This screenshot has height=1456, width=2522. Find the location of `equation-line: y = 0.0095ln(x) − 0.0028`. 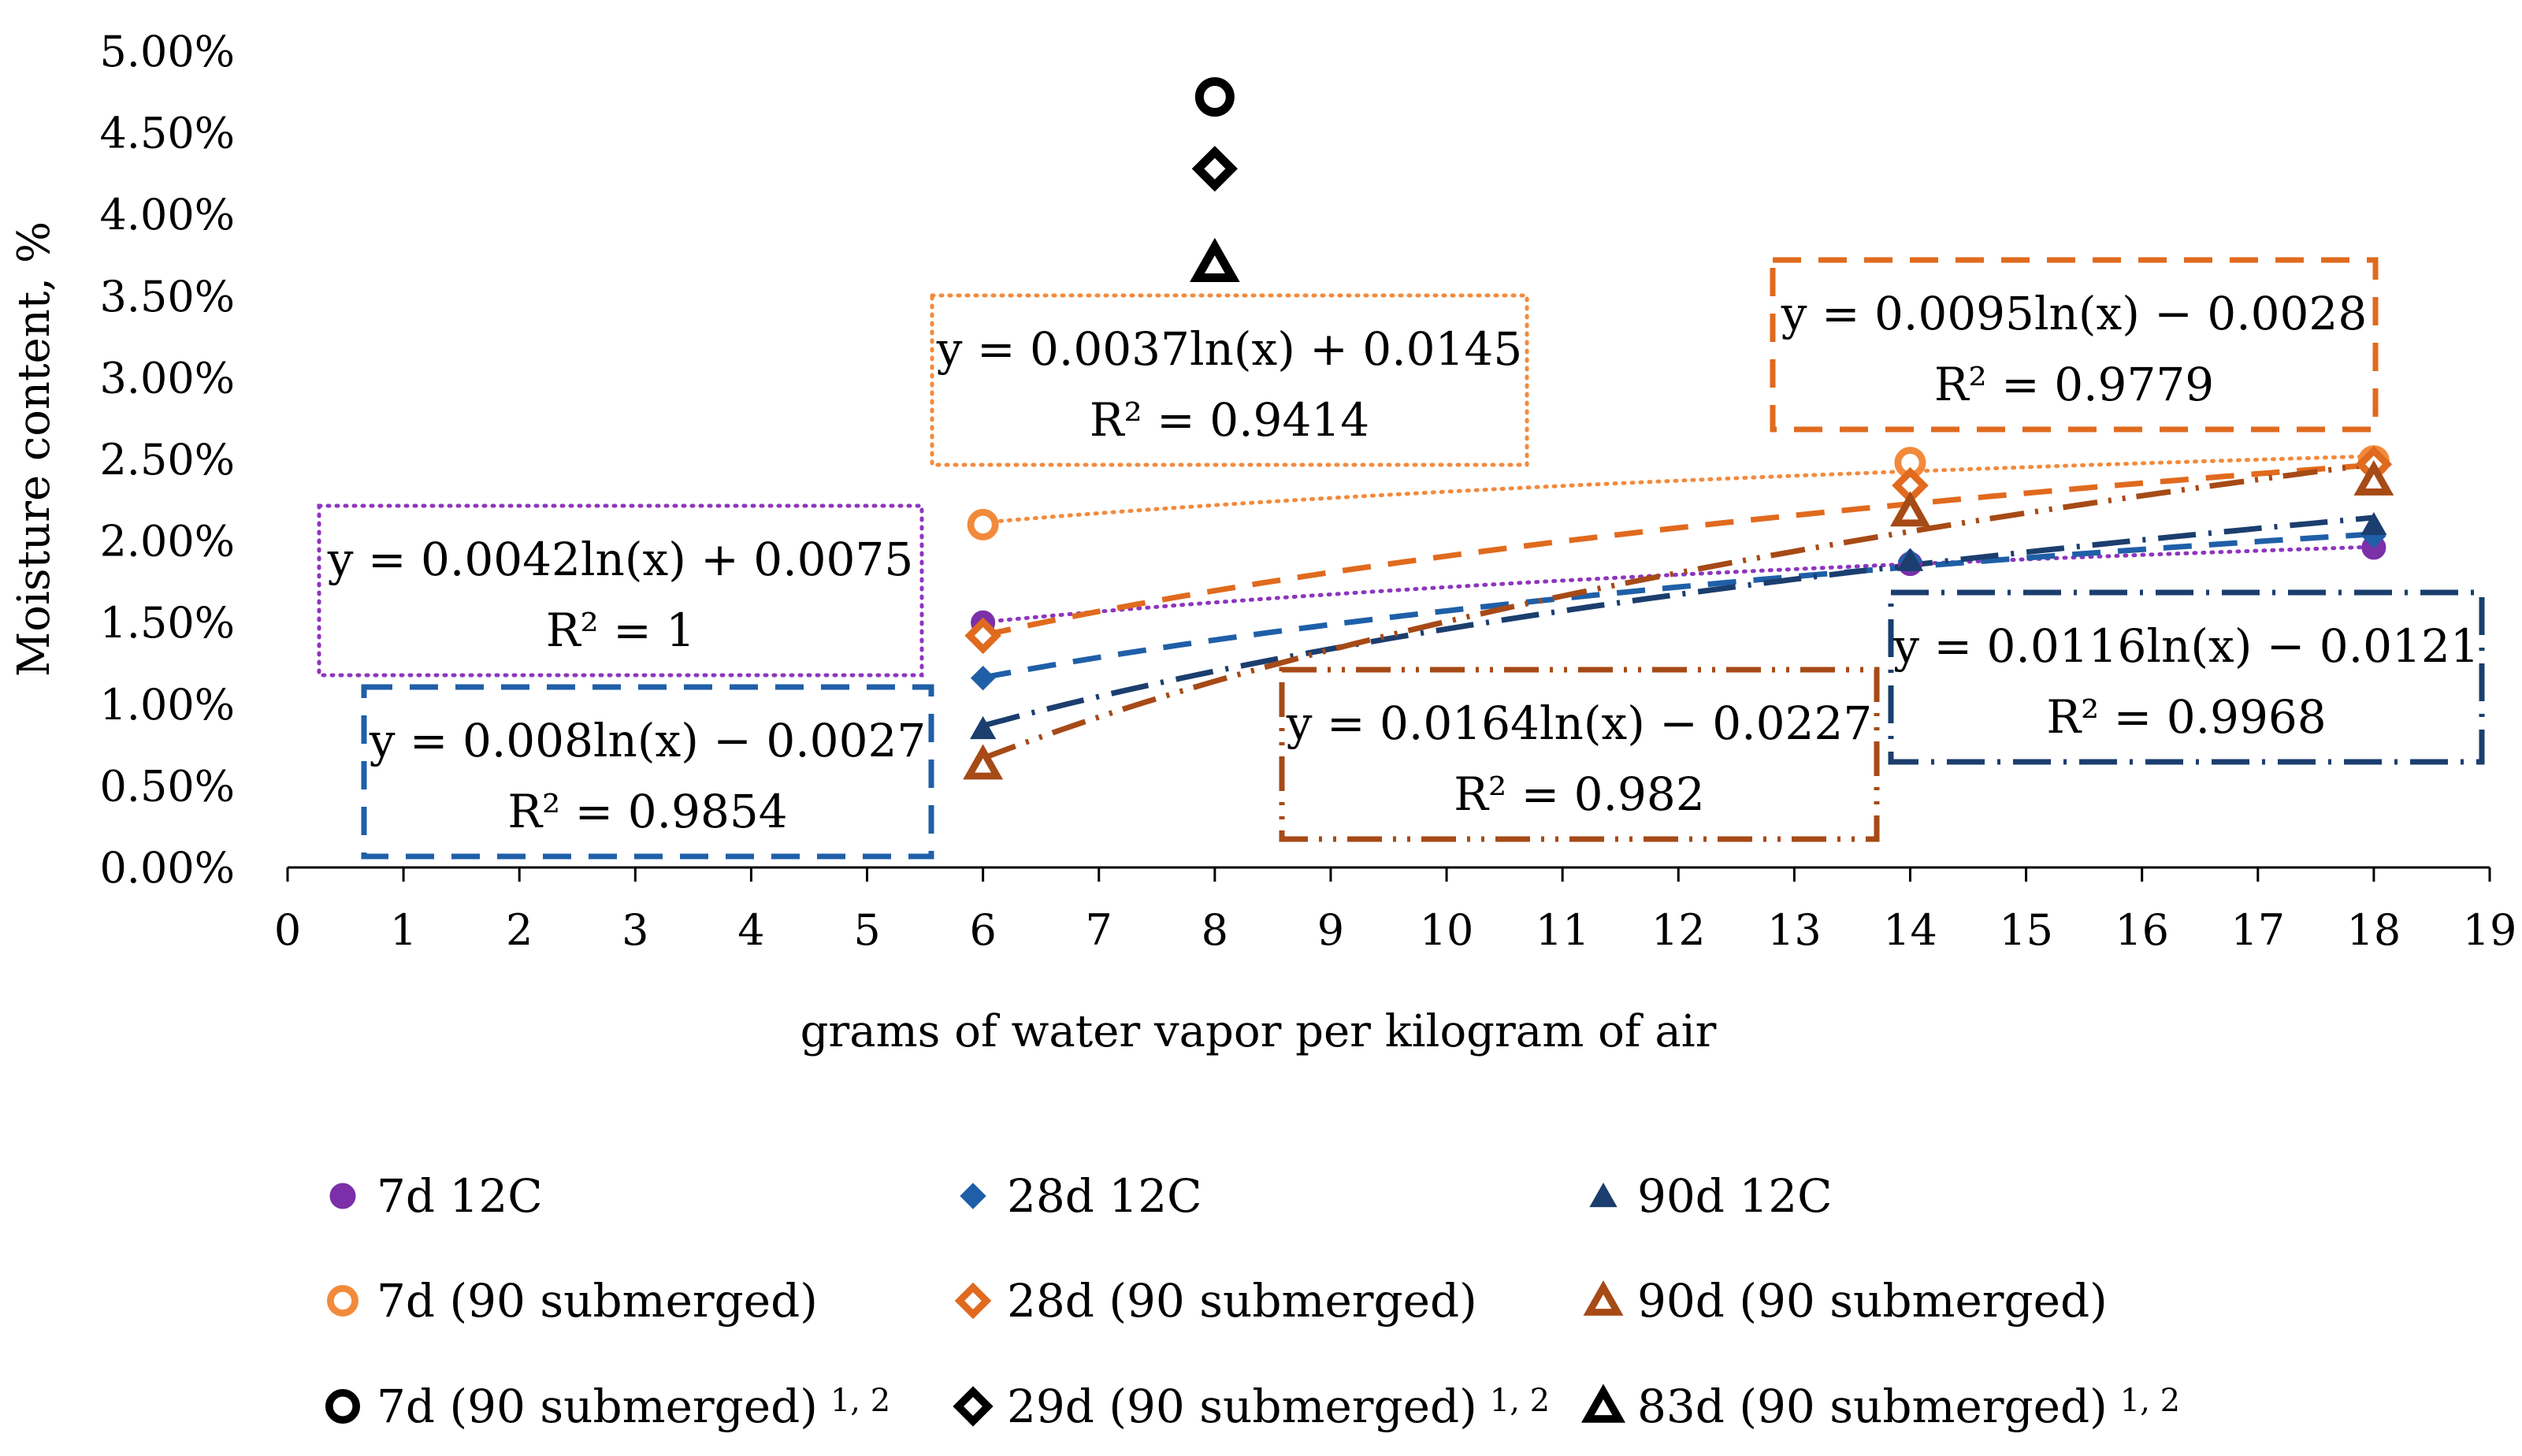

equation-line: y = 0.0095ln(x) − 0.0028 is located at coordinates (2074, 313).